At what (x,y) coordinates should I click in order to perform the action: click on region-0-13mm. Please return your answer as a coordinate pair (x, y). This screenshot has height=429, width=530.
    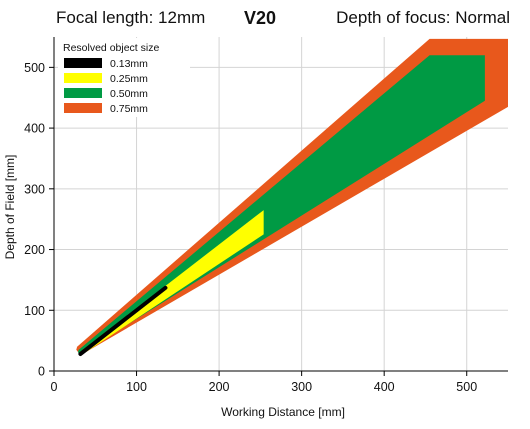
    Looking at the image, I should click on (123, 320).